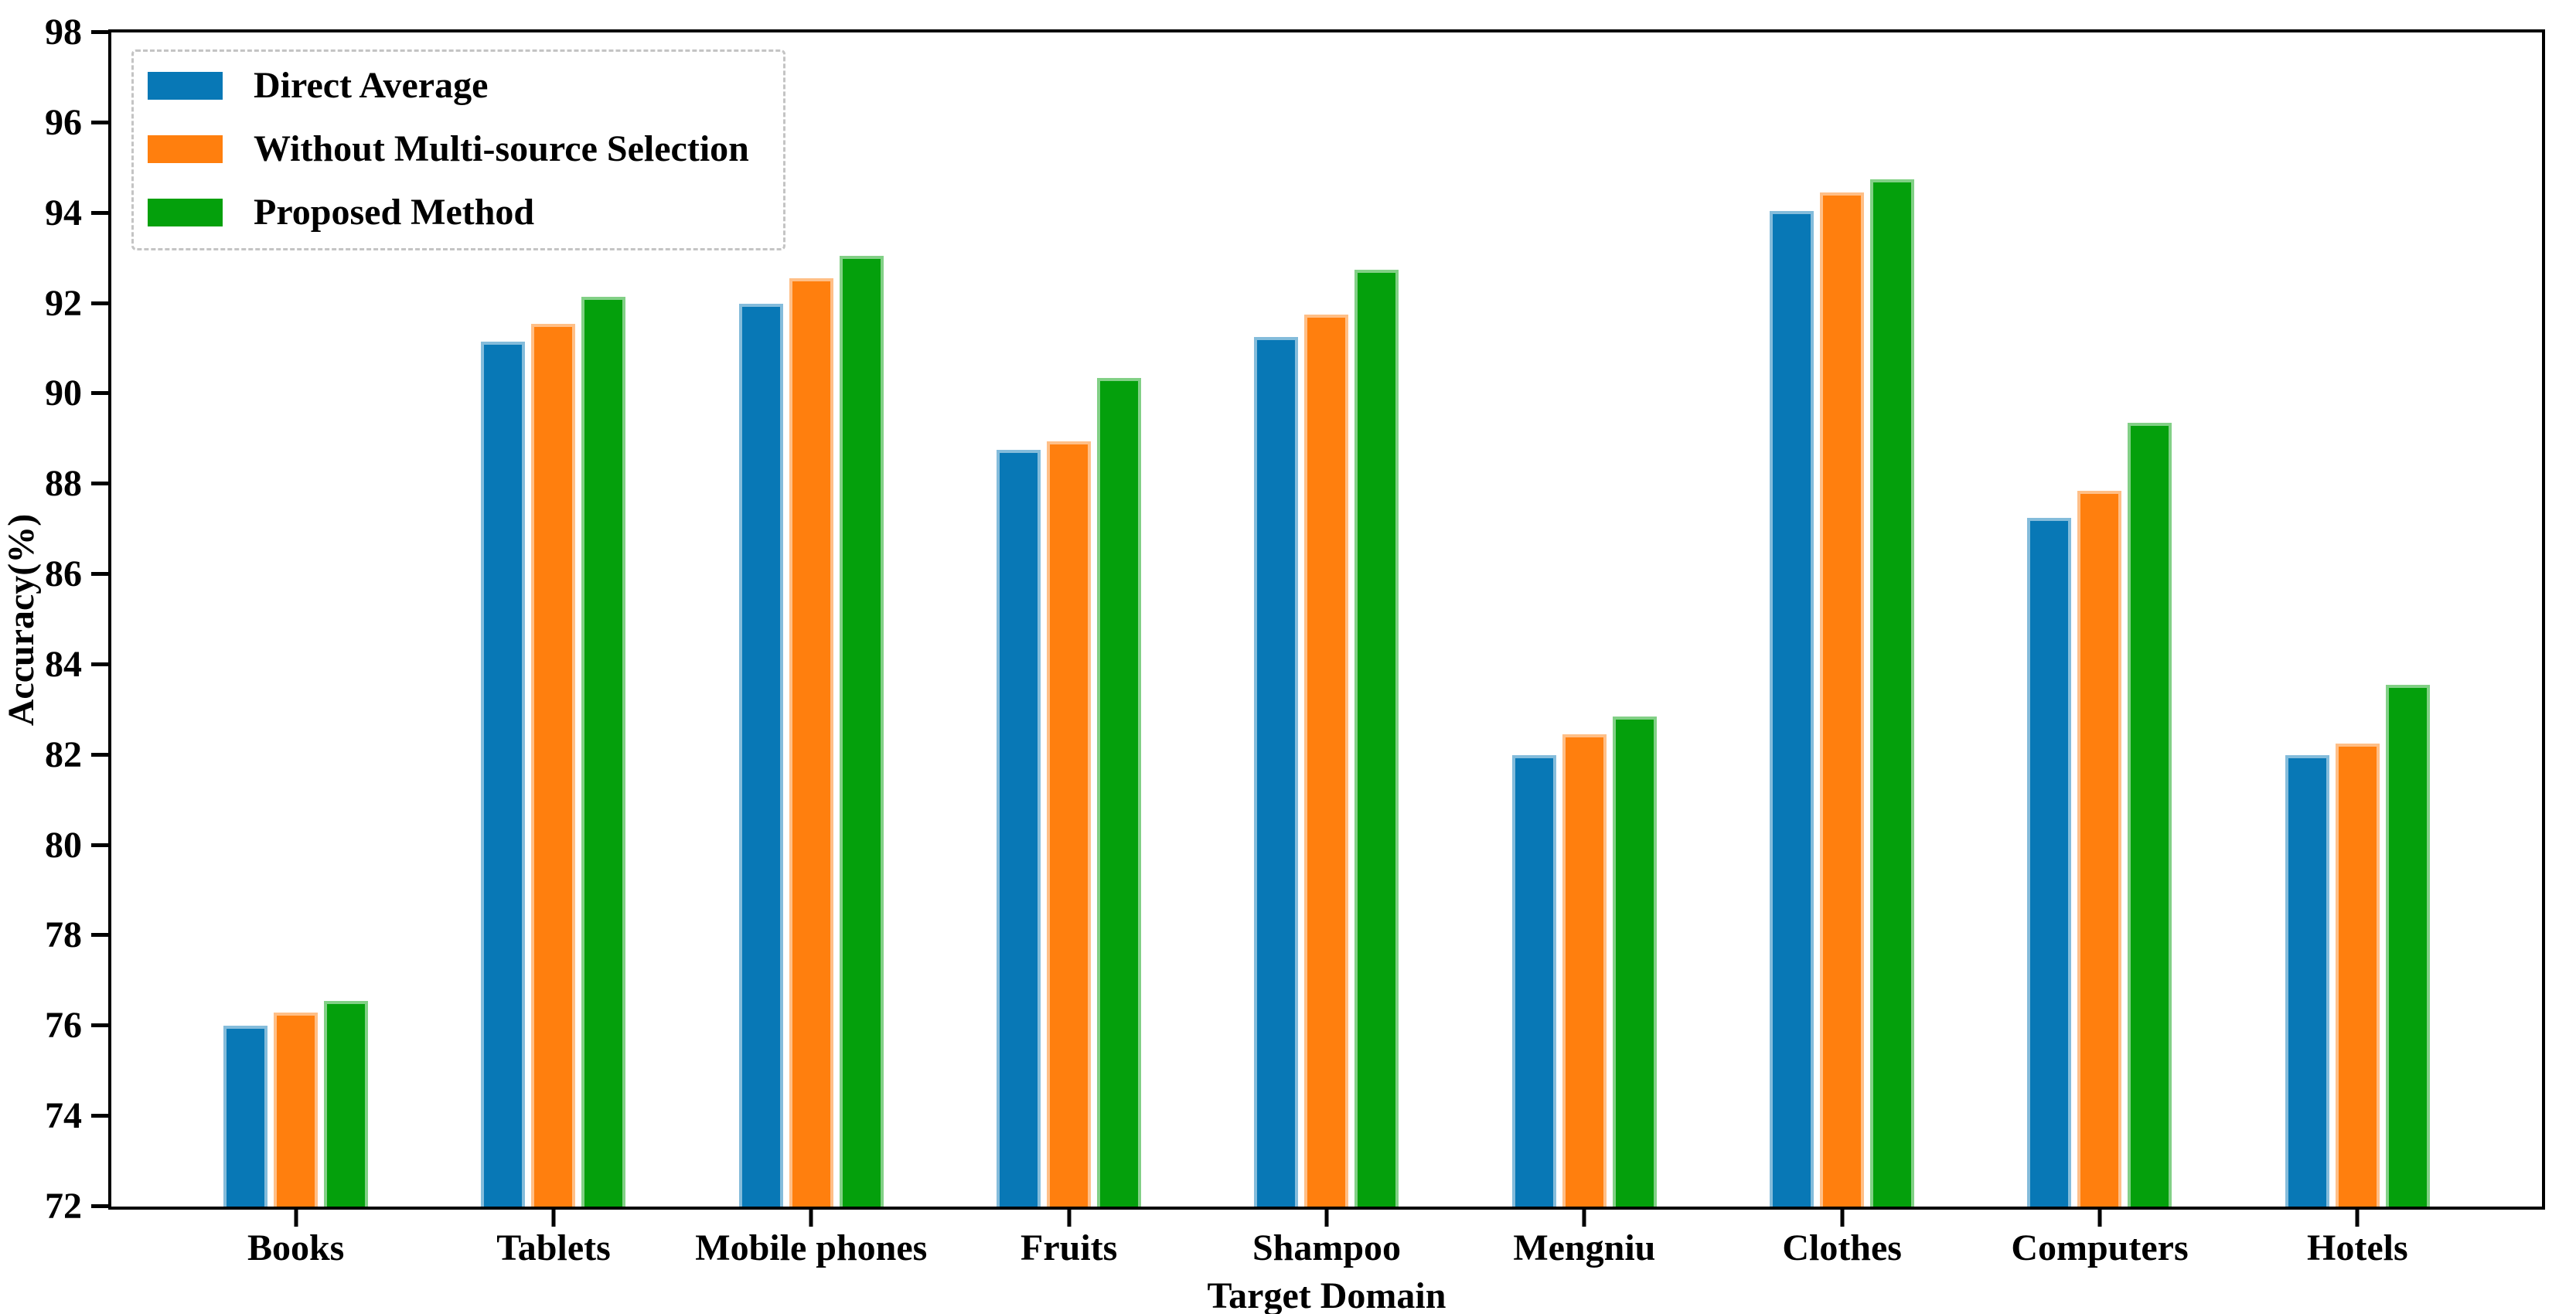  Describe the element at coordinates (1327, 1247) in the screenshot. I see `category-label: Shampoo` at that location.